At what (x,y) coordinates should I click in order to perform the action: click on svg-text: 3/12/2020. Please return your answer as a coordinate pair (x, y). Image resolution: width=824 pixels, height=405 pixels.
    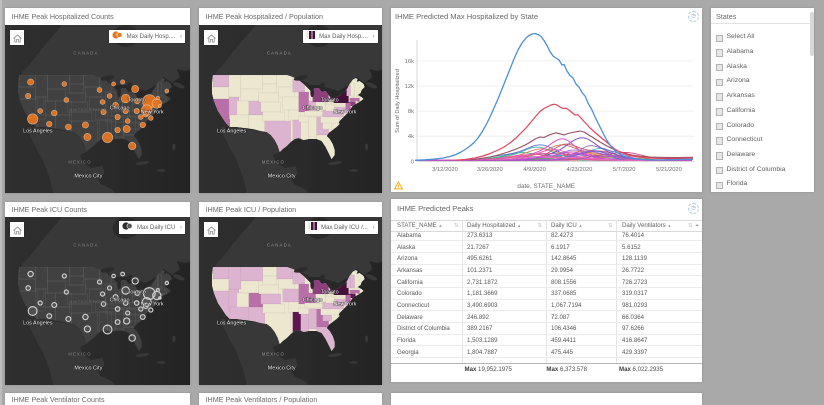
    Looking at the image, I should click on (445, 170).